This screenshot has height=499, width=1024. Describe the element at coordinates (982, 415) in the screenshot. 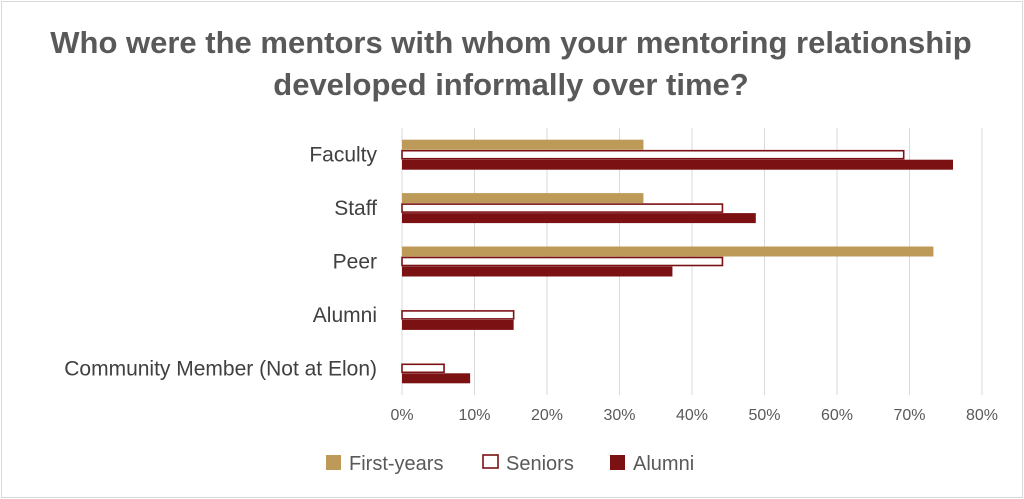

I see `x-tick-label: 80%` at that location.